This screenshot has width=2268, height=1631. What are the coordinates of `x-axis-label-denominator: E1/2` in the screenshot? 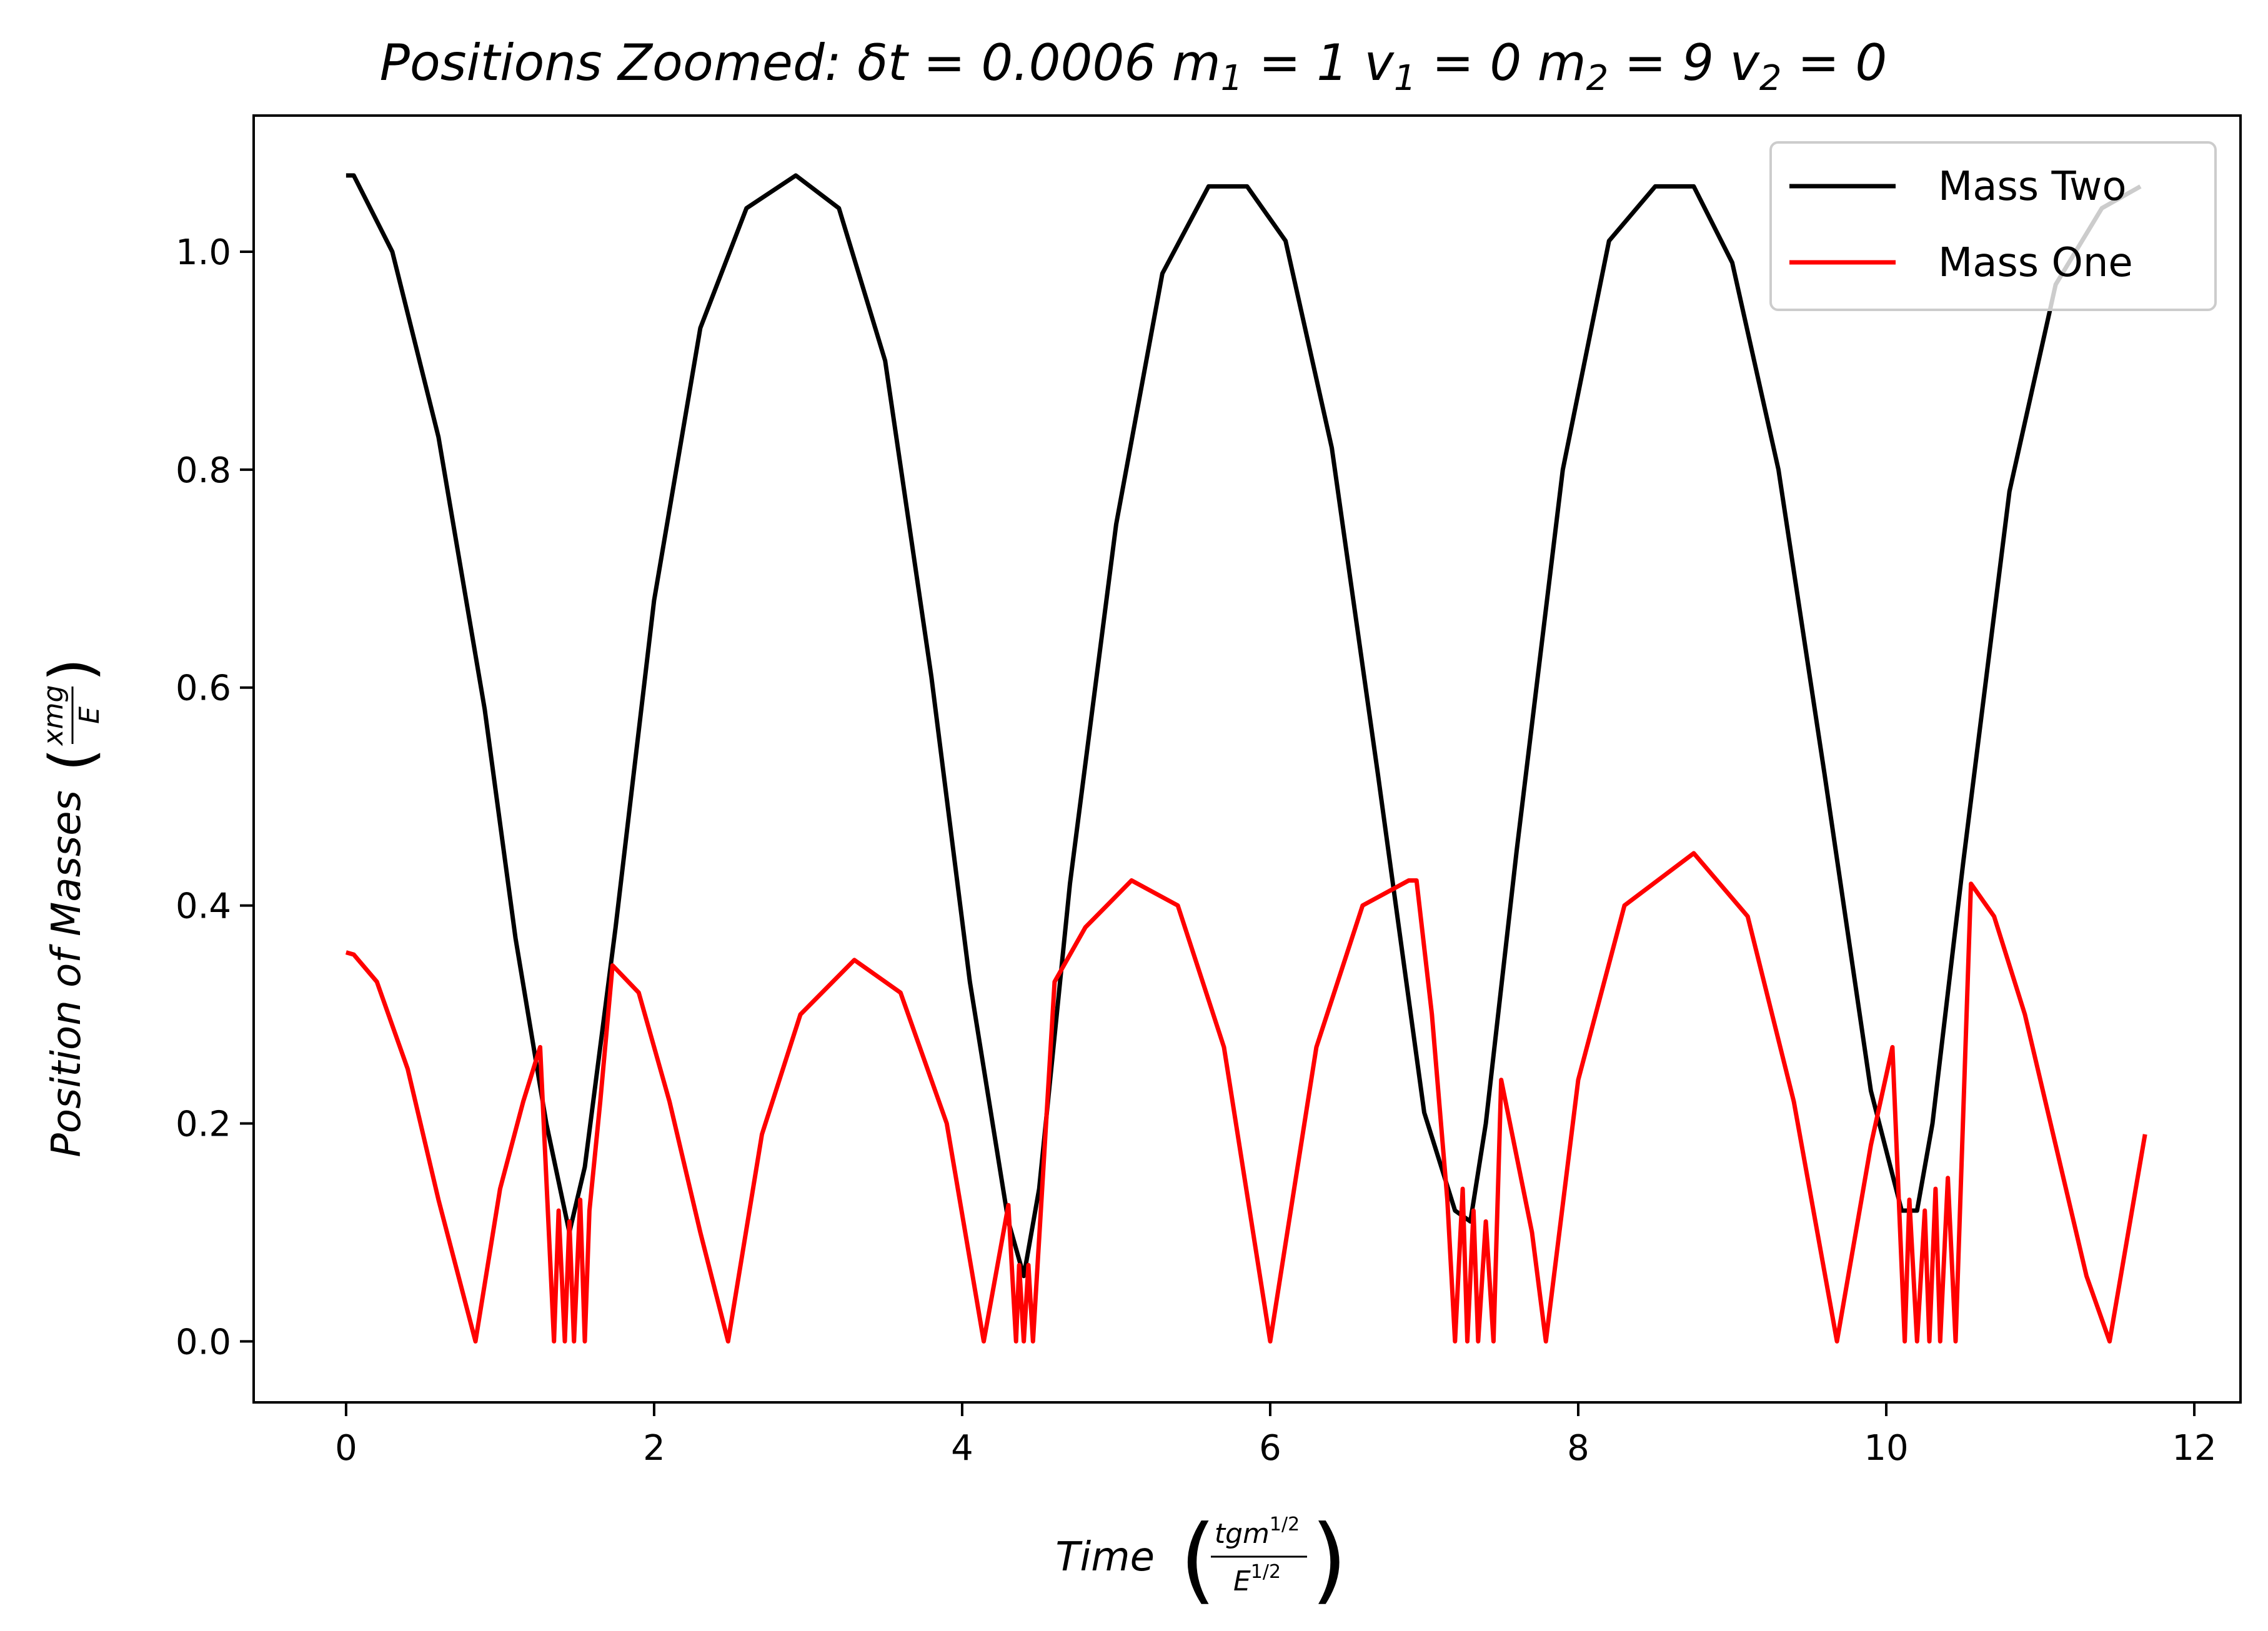 It's located at (1257, 1579).